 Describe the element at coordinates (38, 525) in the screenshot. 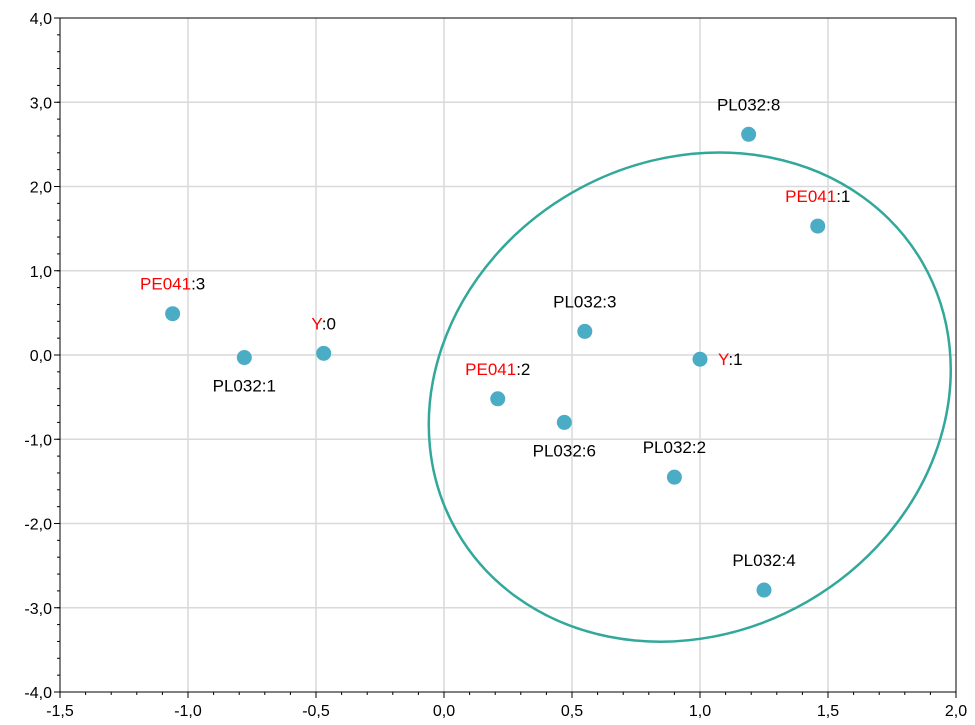

I see `y-tick-label: -2,0` at that location.